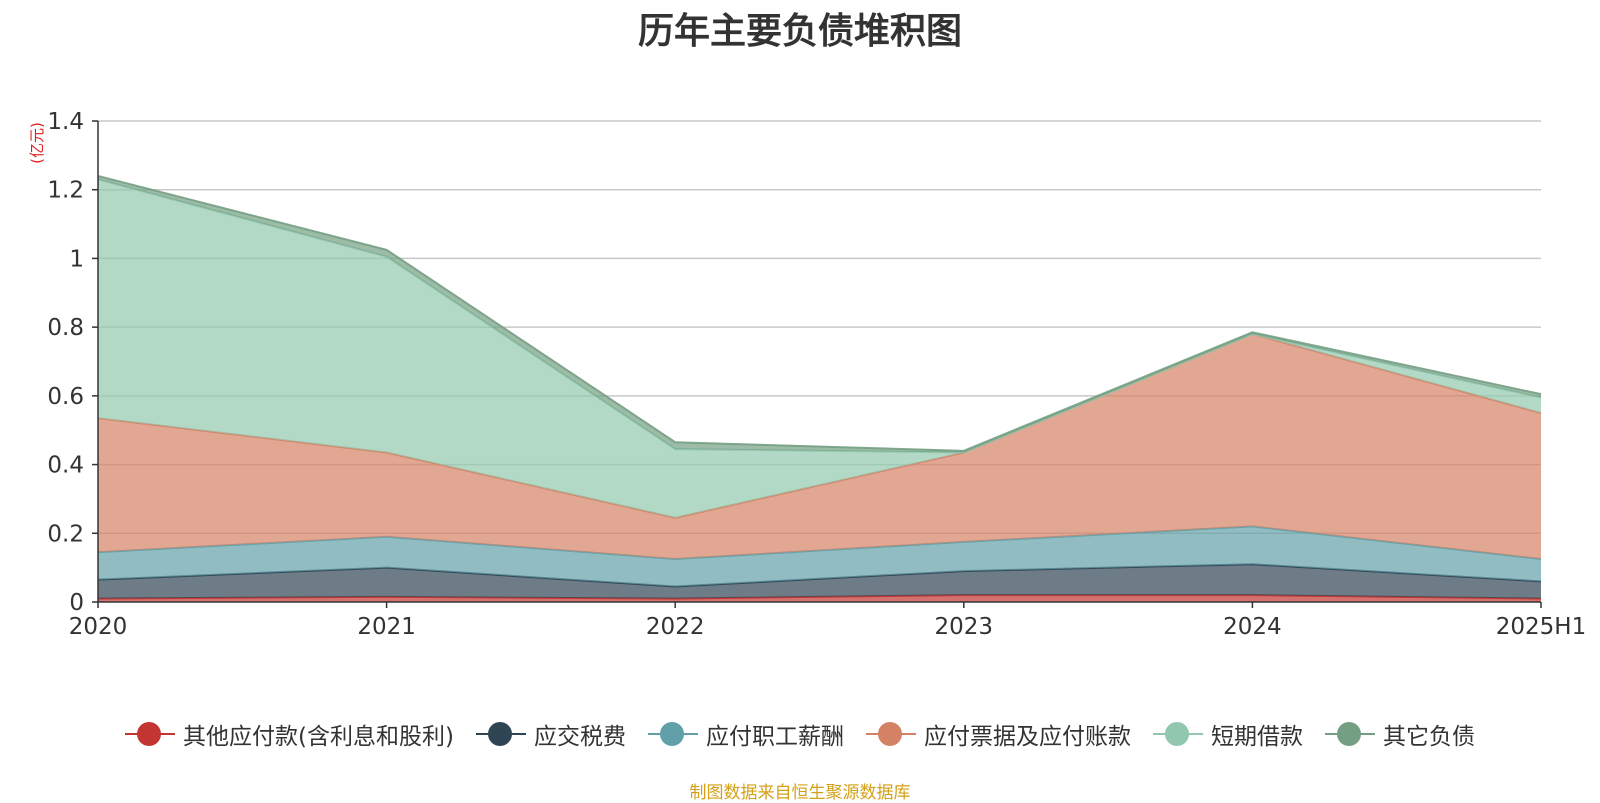 This screenshot has height=803, width=1600. Describe the element at coordinates (65, 191) in the screenshot. I see `y-tick-label: 1.2` at that location.